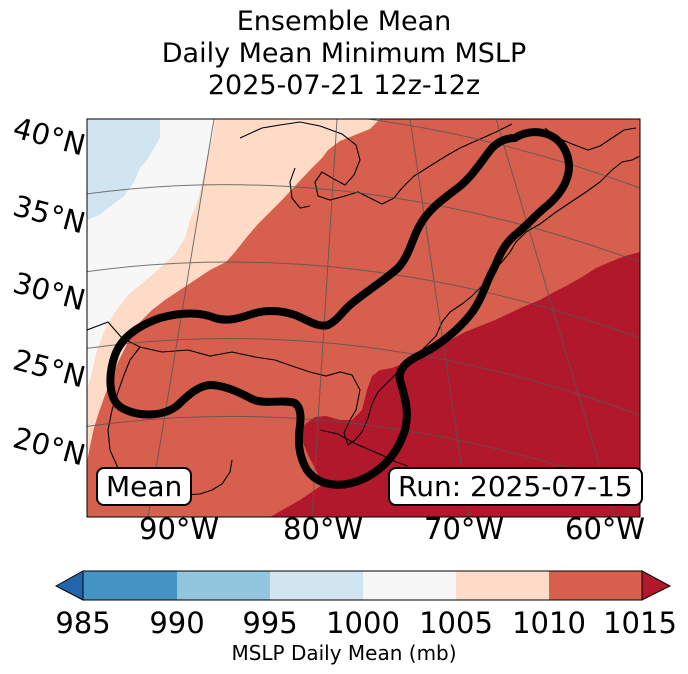 The width and height of the screenshot is (688, 674). What do you see at coordinates (270, 623) in the screenshot?
I see `colorbar-tick-995: 995` at bounding box center [270, 623].